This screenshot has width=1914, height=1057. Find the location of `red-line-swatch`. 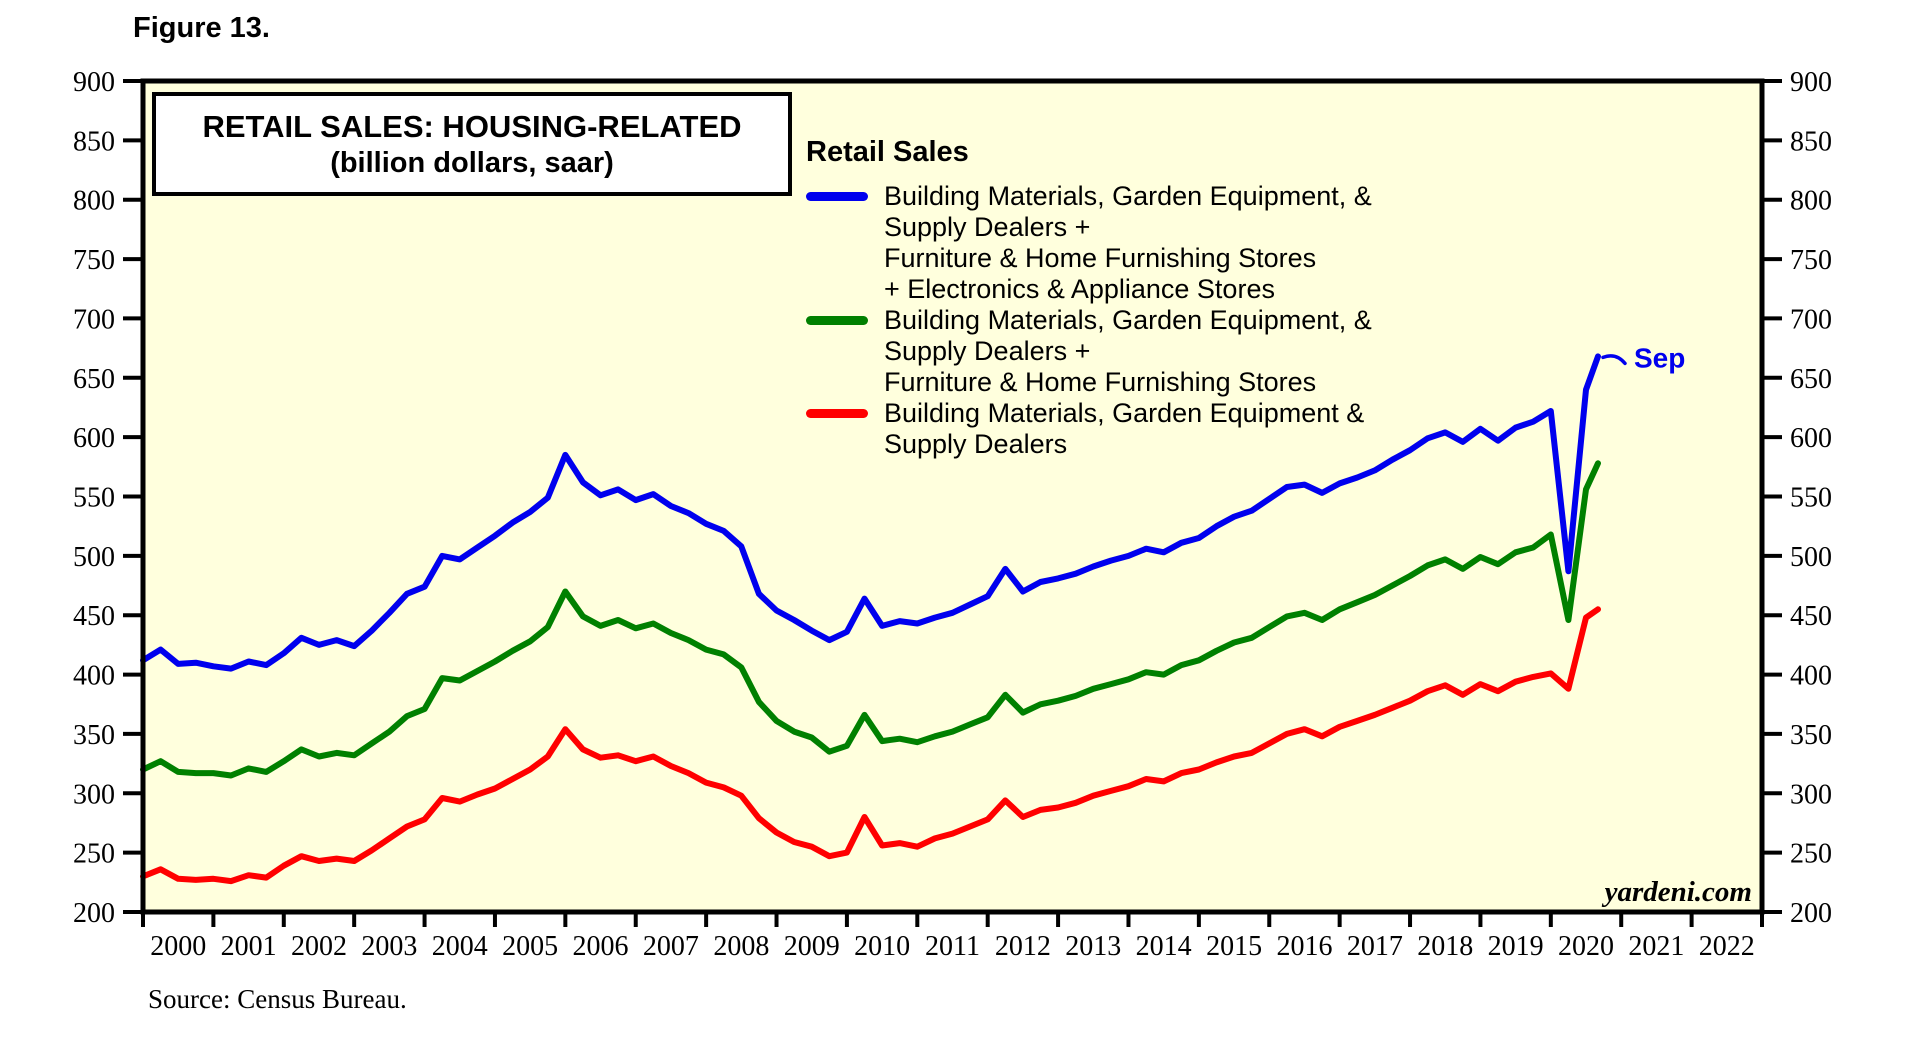

red-line-swatch is located at coordinates (837, 413).